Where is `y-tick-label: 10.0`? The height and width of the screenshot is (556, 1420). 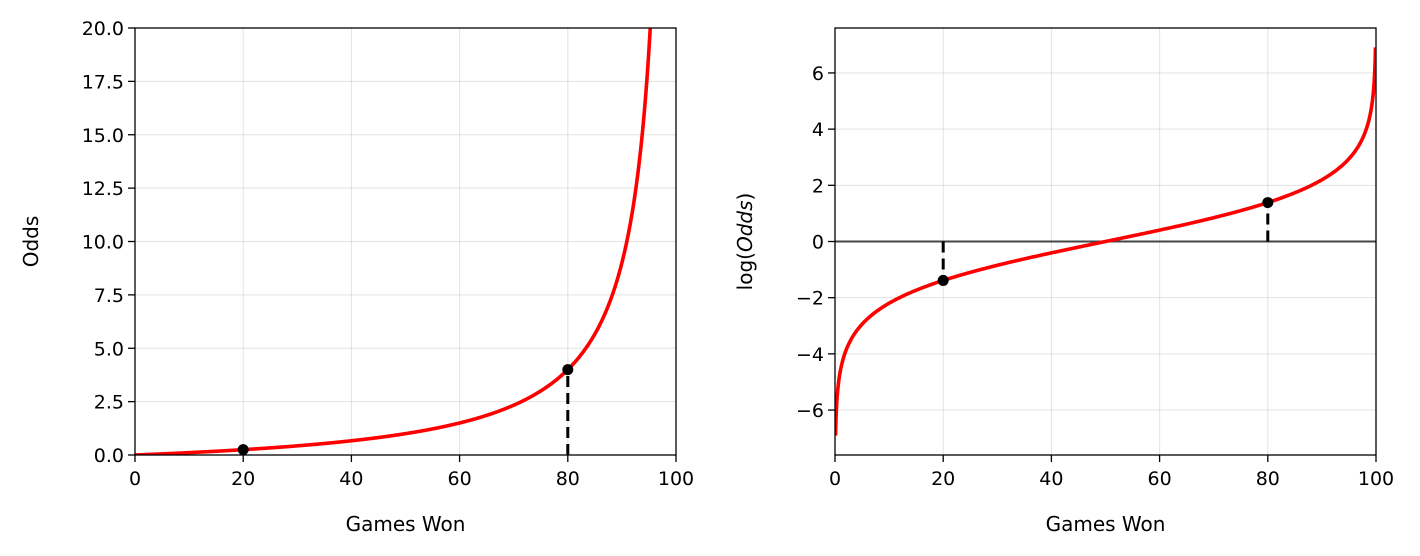
y-tick-label: 10.0 is located at coordinates (103, 243).